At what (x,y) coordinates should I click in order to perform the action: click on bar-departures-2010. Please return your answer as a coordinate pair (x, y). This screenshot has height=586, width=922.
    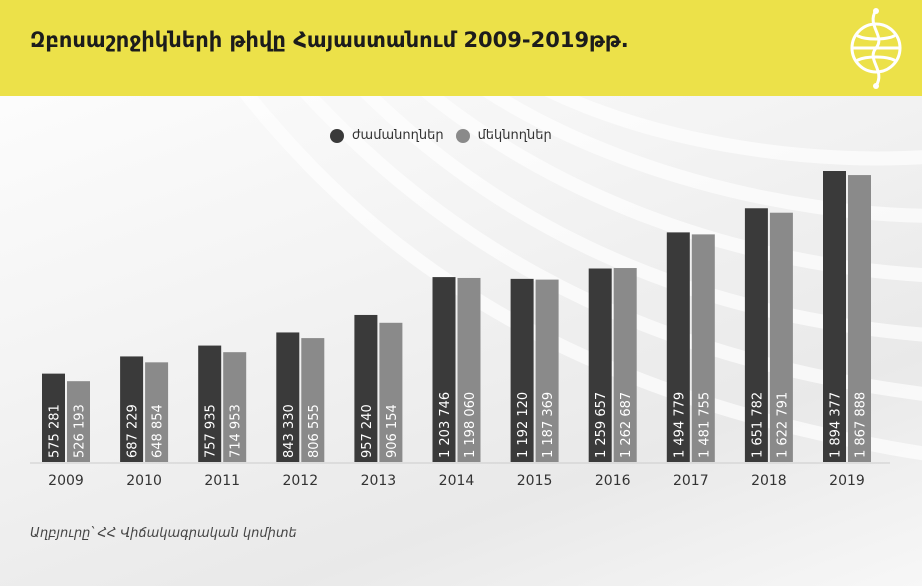
    Looking at the image, I should click on (157, 412).